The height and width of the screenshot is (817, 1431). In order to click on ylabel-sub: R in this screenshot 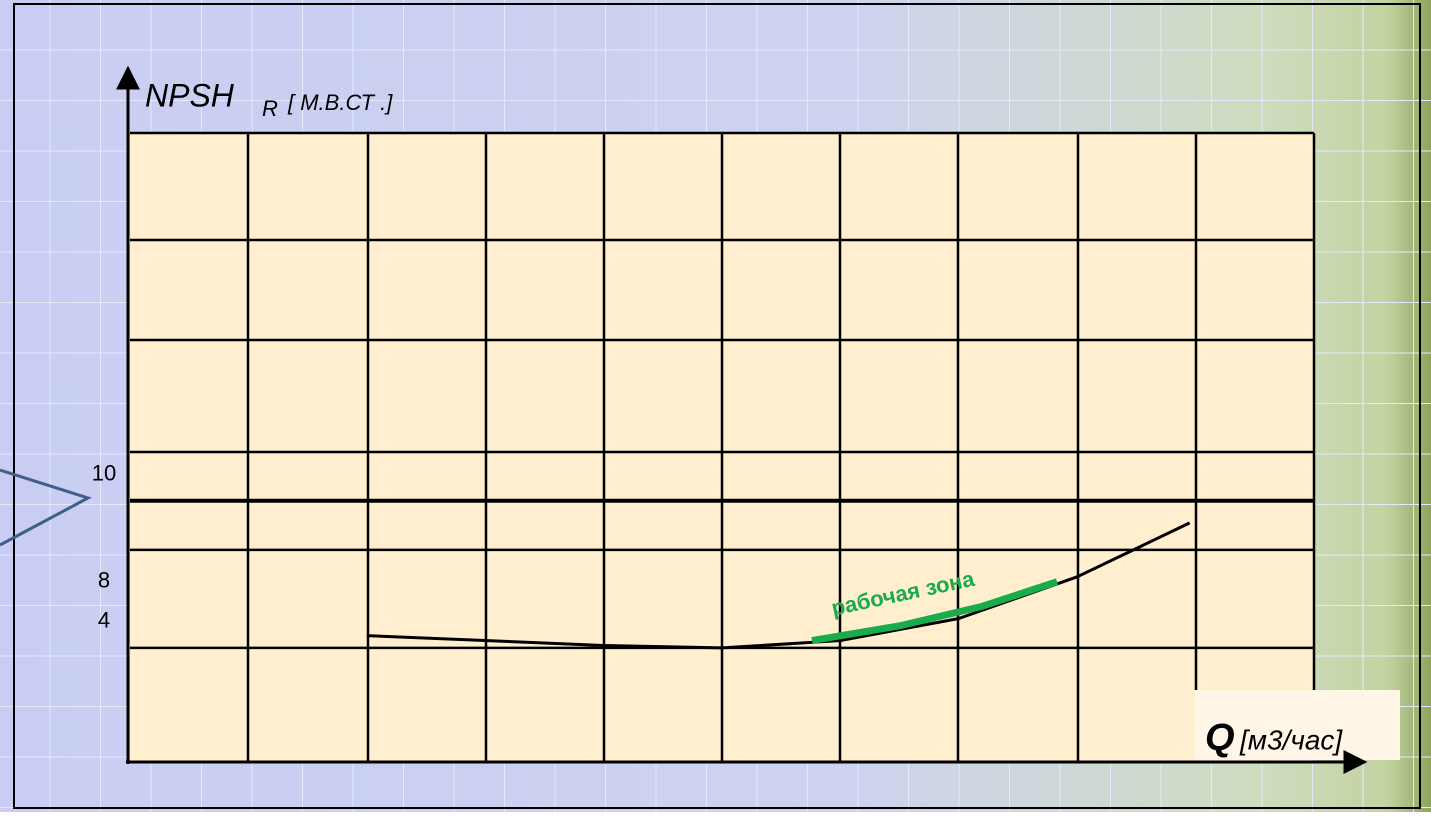, I will do `click(270, 108)`.